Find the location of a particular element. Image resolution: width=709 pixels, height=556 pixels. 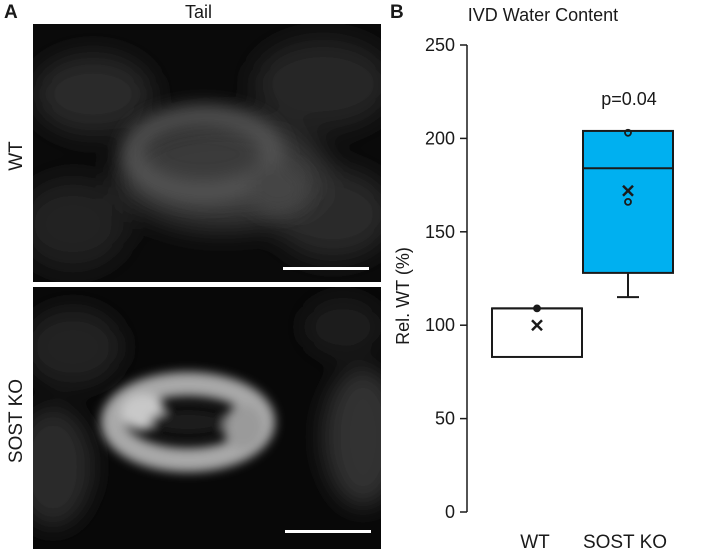

y-tick-label: 250 is located at coordinates (440, 45).